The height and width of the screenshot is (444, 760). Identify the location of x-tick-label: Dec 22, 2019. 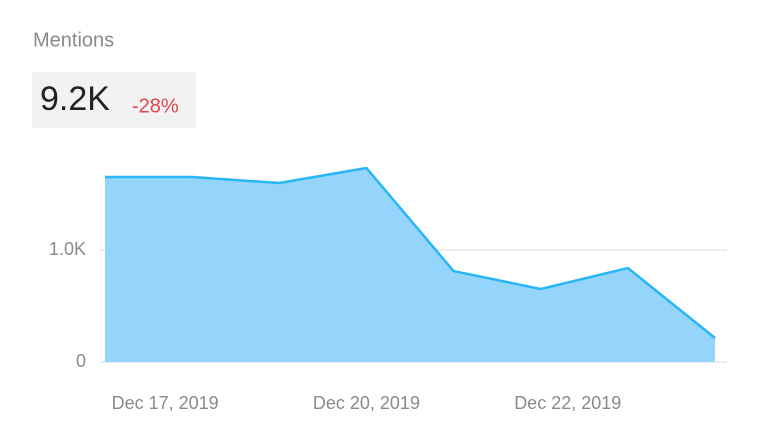
(567, 403).